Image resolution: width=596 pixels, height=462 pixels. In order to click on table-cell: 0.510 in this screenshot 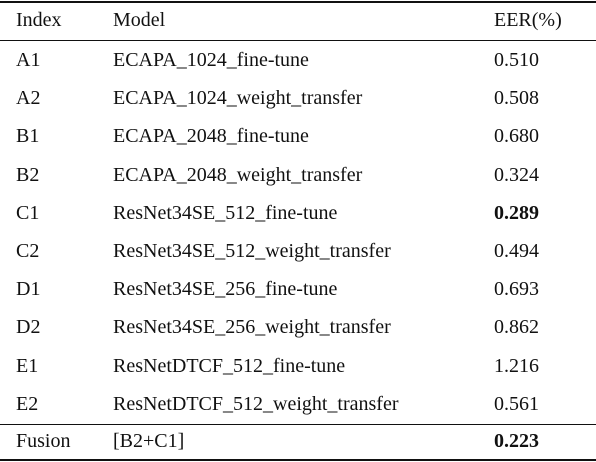, I will do `click(516, 60)`.